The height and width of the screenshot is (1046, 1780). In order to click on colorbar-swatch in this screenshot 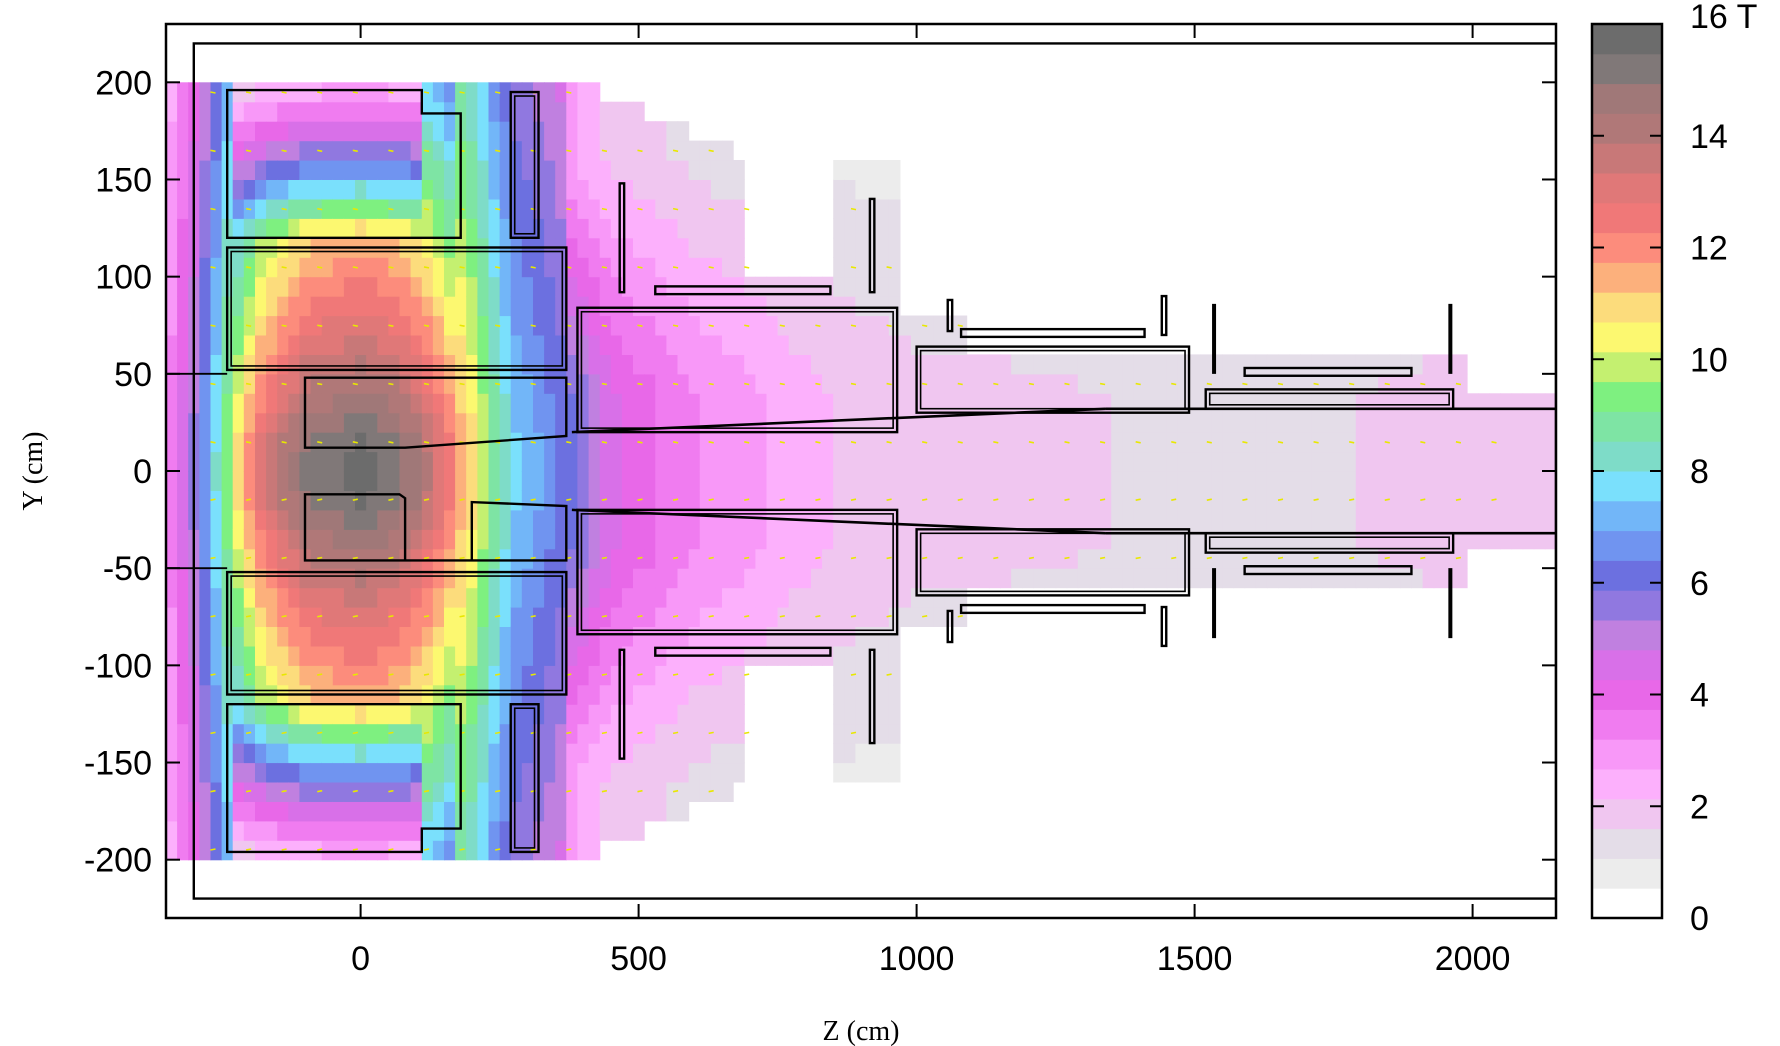, I will do `click(1627, 307)`.